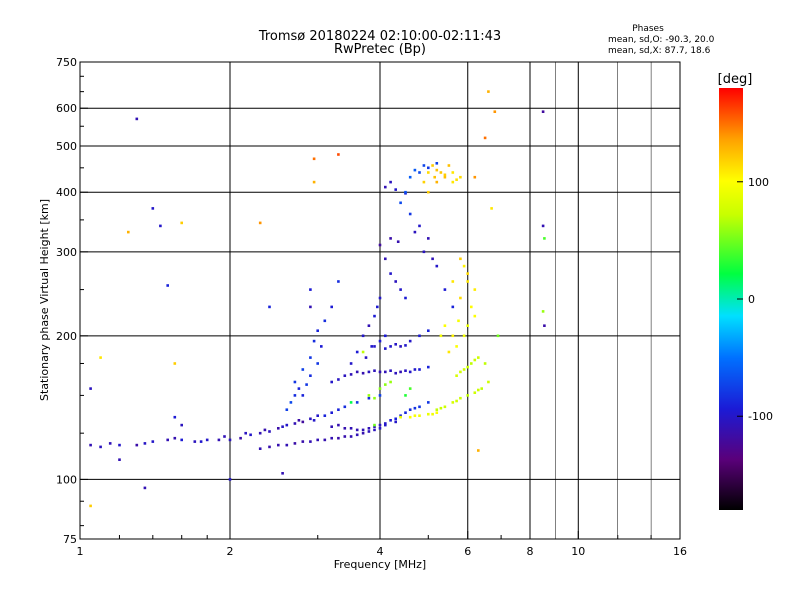  What do you see at coordinates (44, 300) in the screenshot?
I see `y-axis-label: Stationary phase Virtual Height [km]` at bounding box center [44, 300].